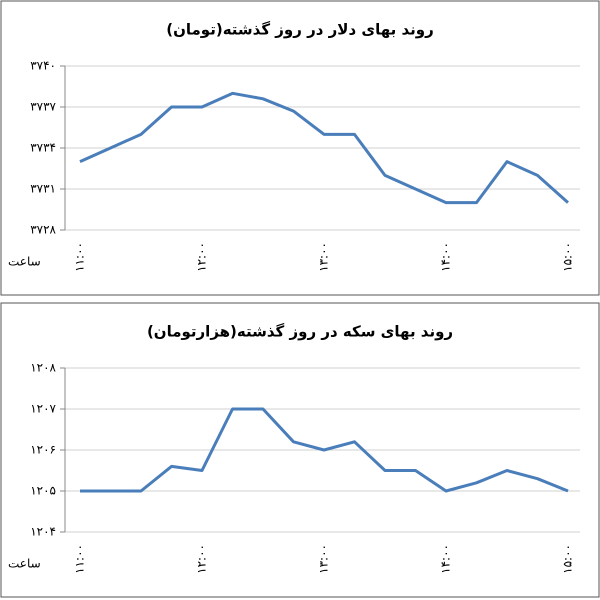 The width and height of the screenshot is (600, 600). What do you see at coordinates (43, 148) in the screenshot?
I see `y-tick-label: ۳۷۳۴` at bounding box center [43, 148].